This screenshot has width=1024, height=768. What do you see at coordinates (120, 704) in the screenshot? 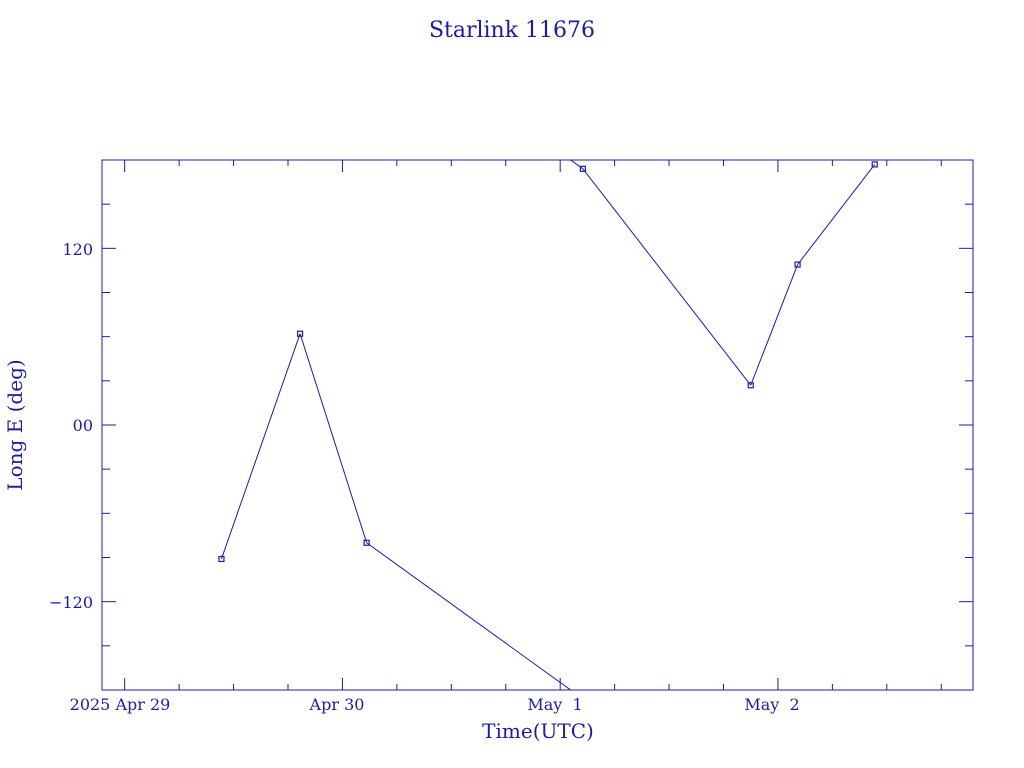
I see `x-tick-label: 2025 Apr 29` at bounding box center [120, 704].